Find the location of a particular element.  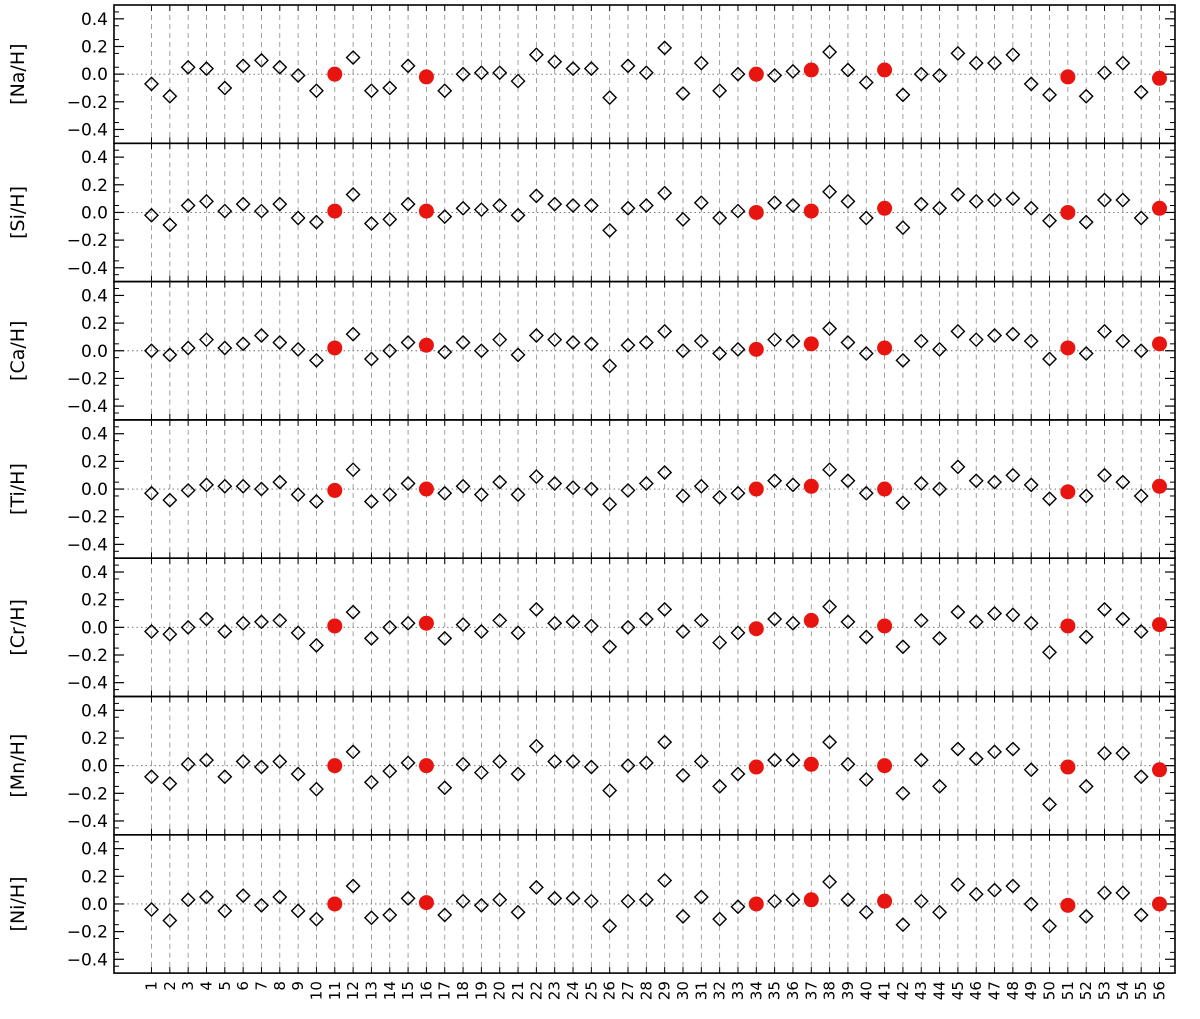

panel-7: −0.4 −0.2 0.0 0.2 0.4 [Ni/H] is located at coordinates (591, 903).